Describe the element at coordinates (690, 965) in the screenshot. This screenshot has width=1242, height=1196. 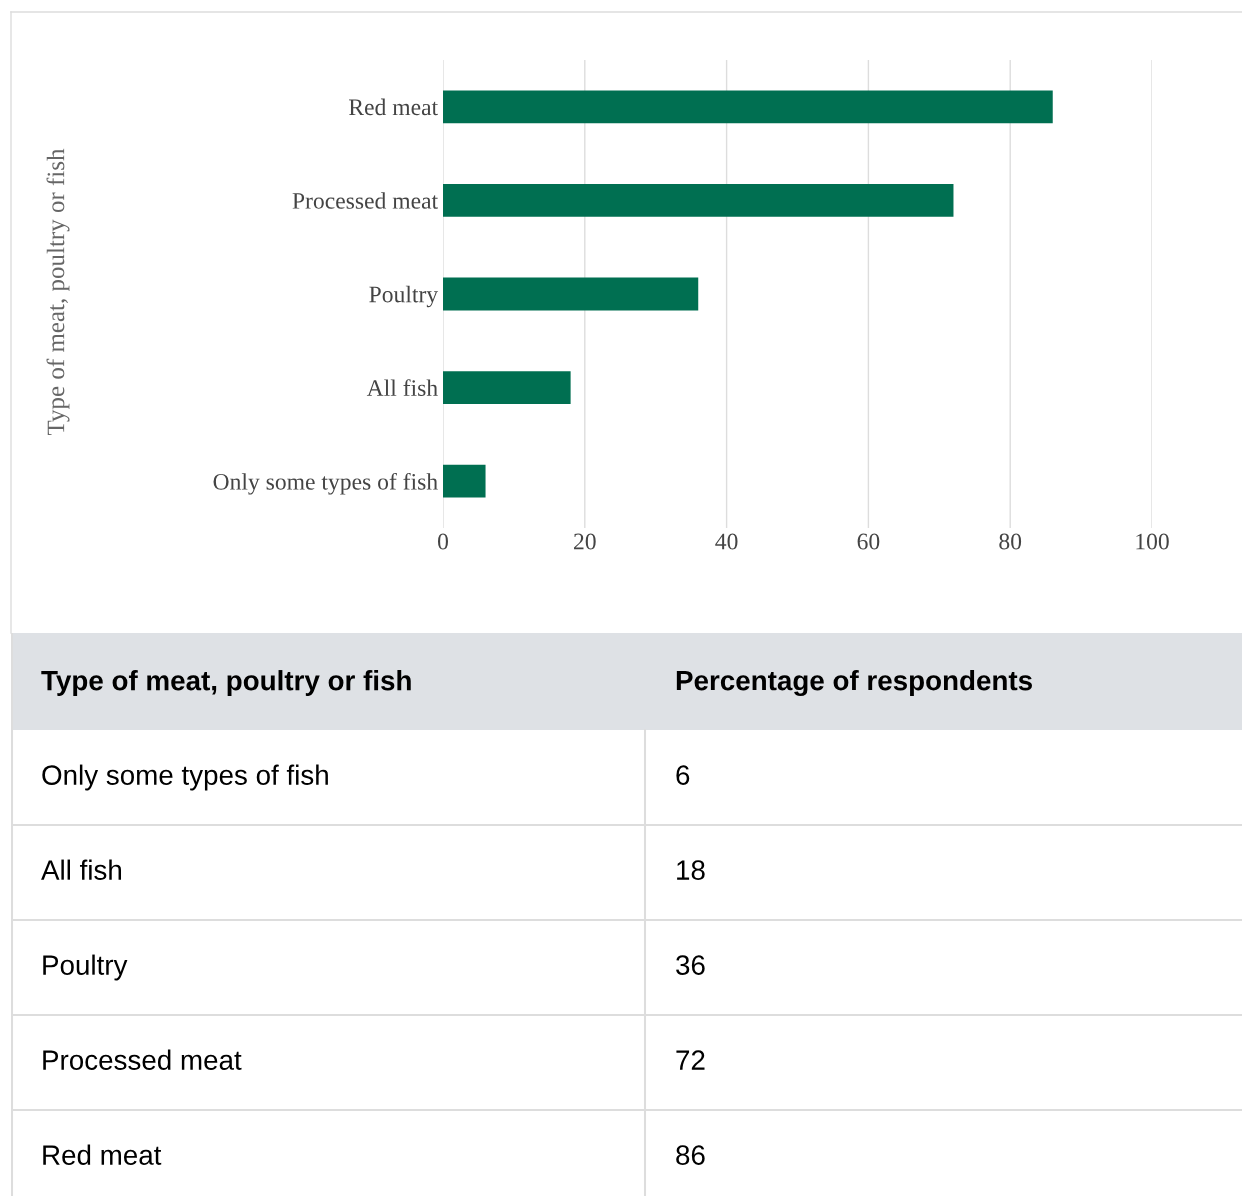
I see `data-label: 36` at that location.